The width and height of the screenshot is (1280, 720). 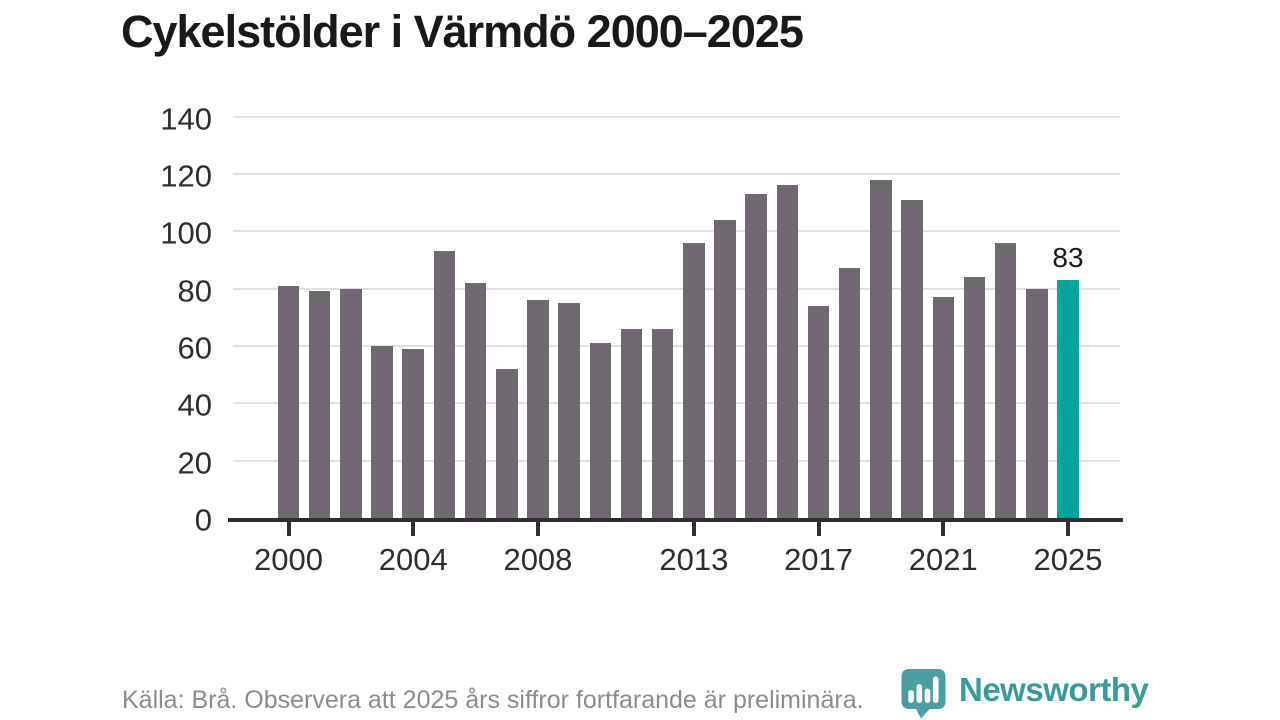 I want to click on x-tick-2004, so click(x=413, y=528).